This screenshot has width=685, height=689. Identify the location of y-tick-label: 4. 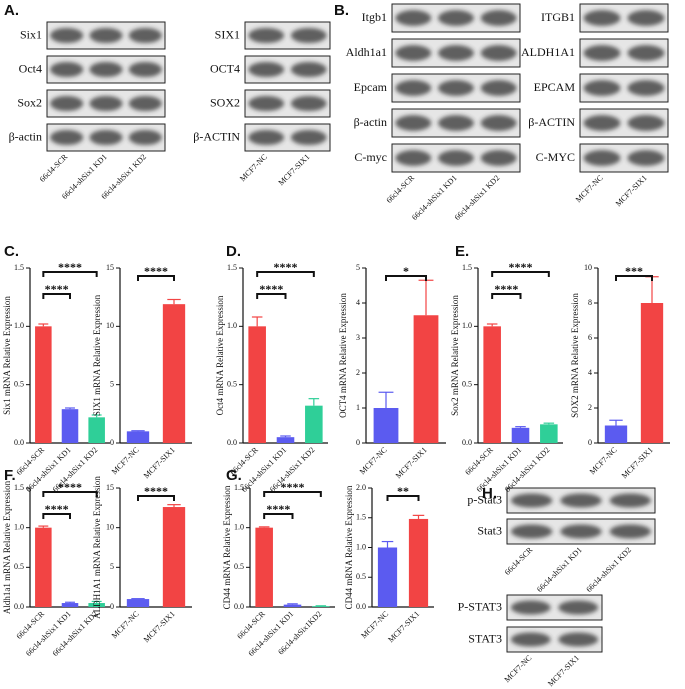
(590, 372).